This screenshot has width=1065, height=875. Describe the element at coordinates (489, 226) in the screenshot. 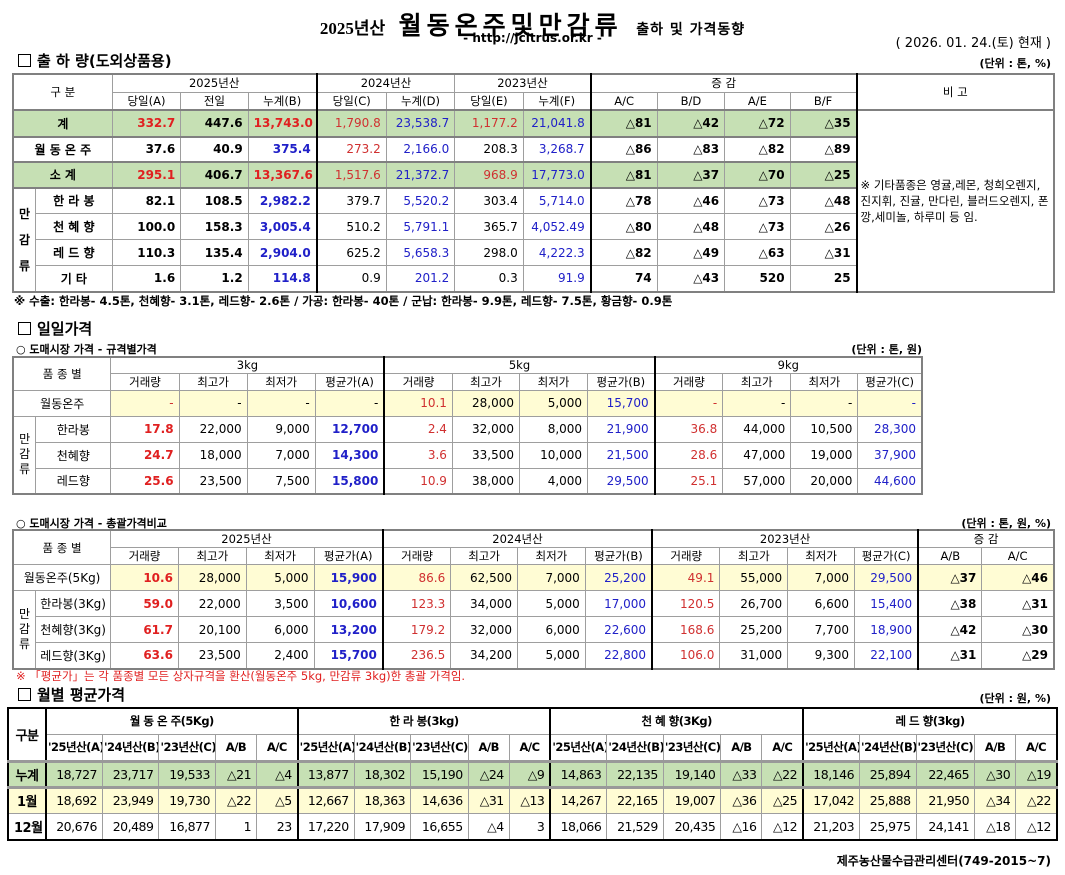

I see `cell: 365.7` at that location.